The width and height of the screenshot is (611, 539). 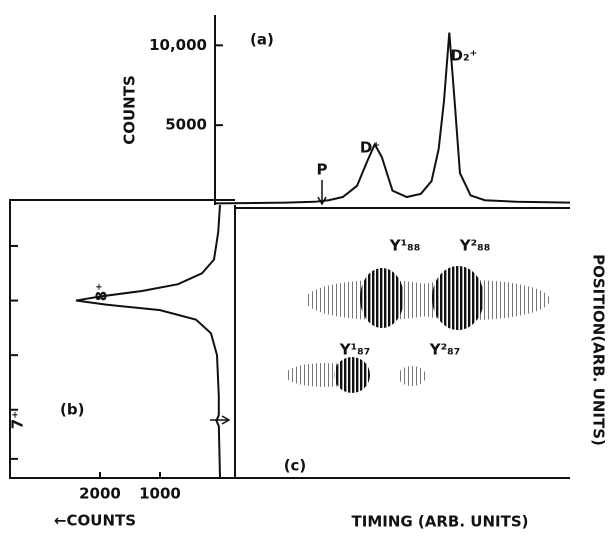 I want to click on annotation: Y²₈₇, so click(x=445, y=350).